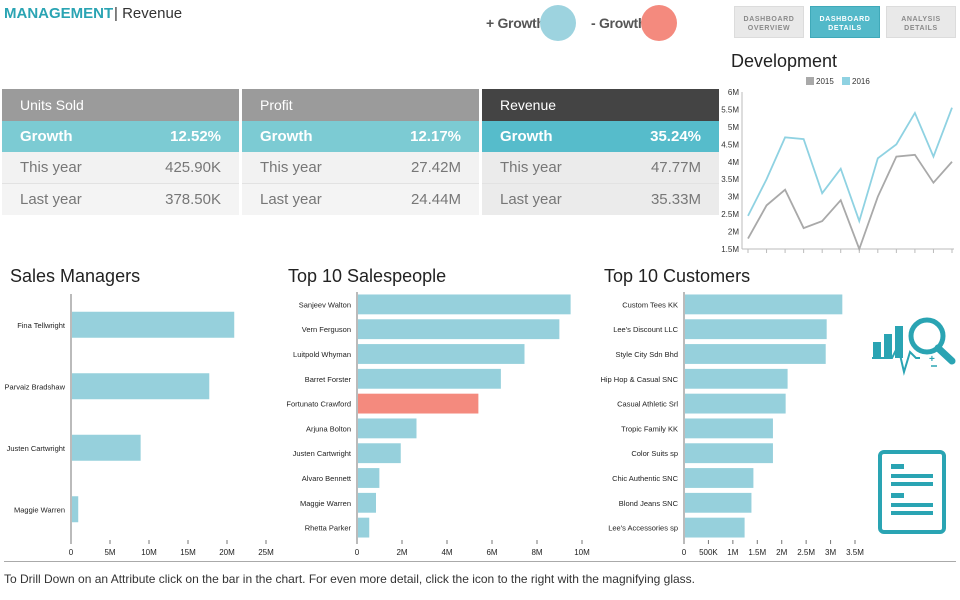  What do you see at coordinates (927, 336) in the screenshot?
I see `icon-lens` at bounding box center [927, 336].